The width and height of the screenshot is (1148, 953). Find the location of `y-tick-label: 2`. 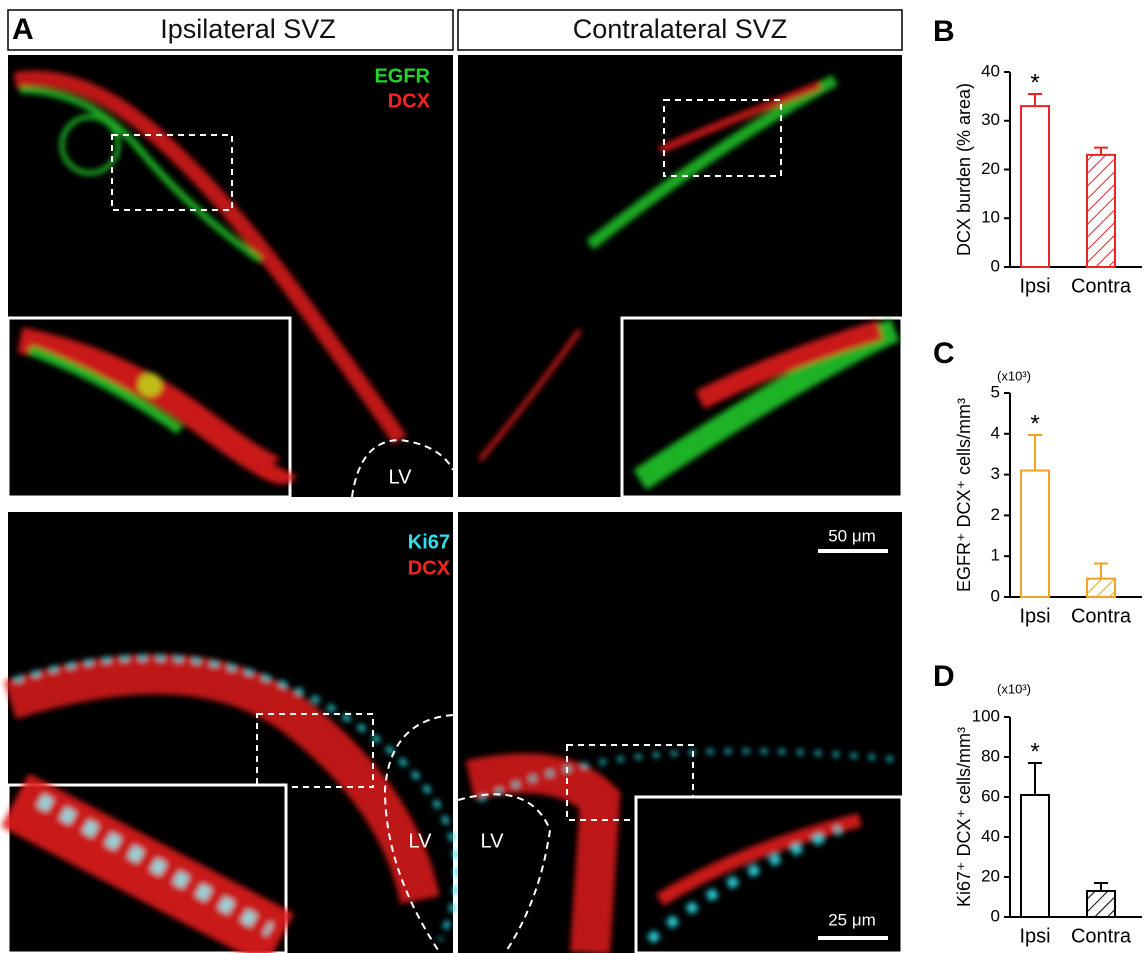

y-tick-label: 2 is located at coordinates (995, 514).